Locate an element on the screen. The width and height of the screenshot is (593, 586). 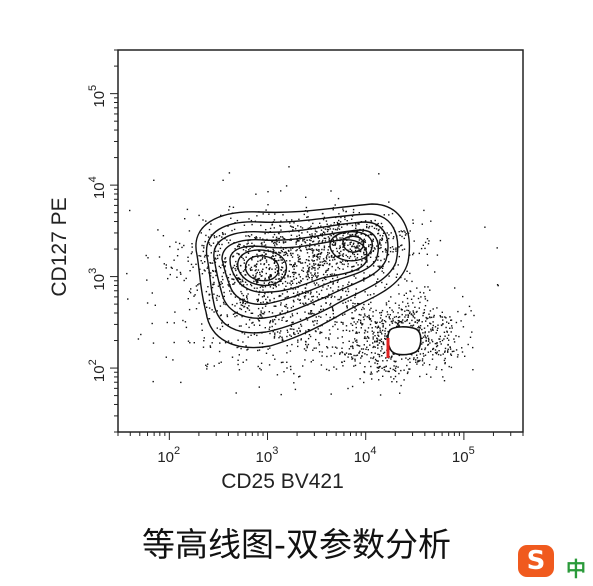
ime-language-indicator: 中 is located at coordinates (576, 569).